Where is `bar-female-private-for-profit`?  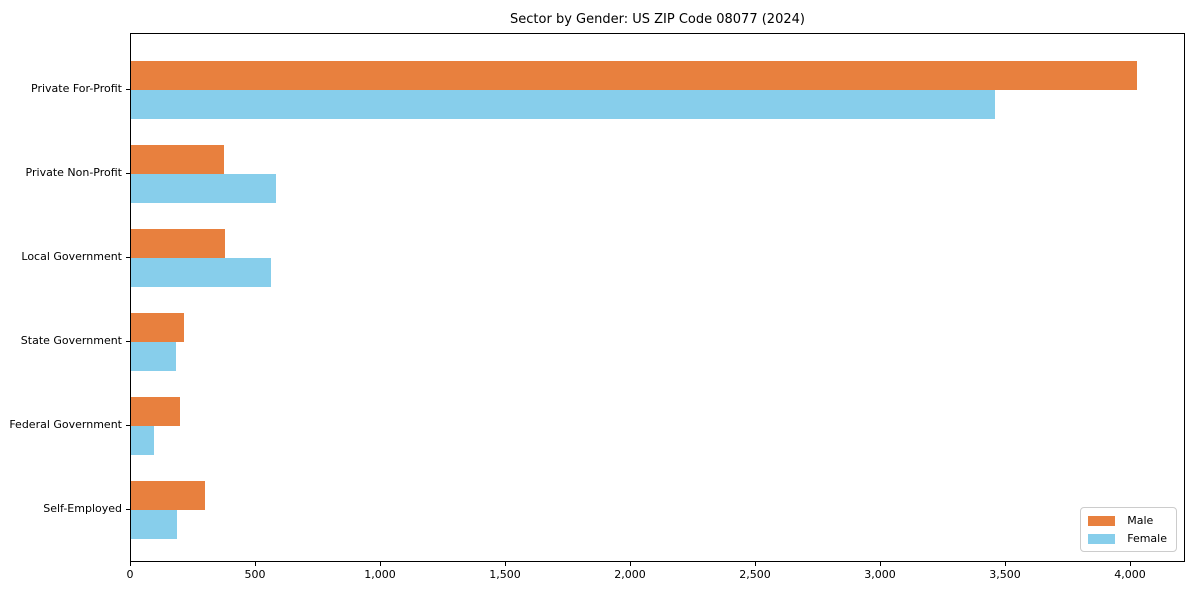 bar-female-private-for-profit is located at coordinates (563, 104).